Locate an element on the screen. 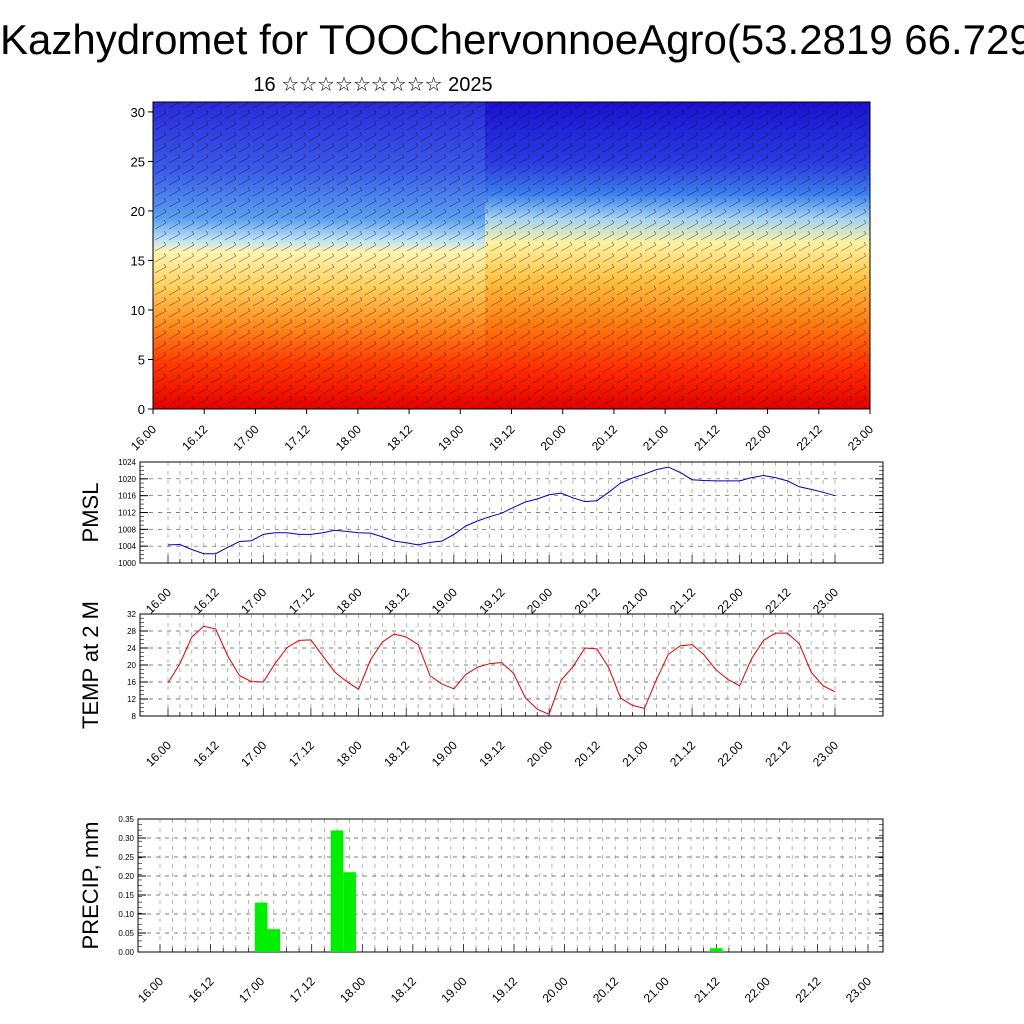 The height and width of the screenshot is (1024, 1024). y-tick-label: 25 is located at coordinates (138, 161).